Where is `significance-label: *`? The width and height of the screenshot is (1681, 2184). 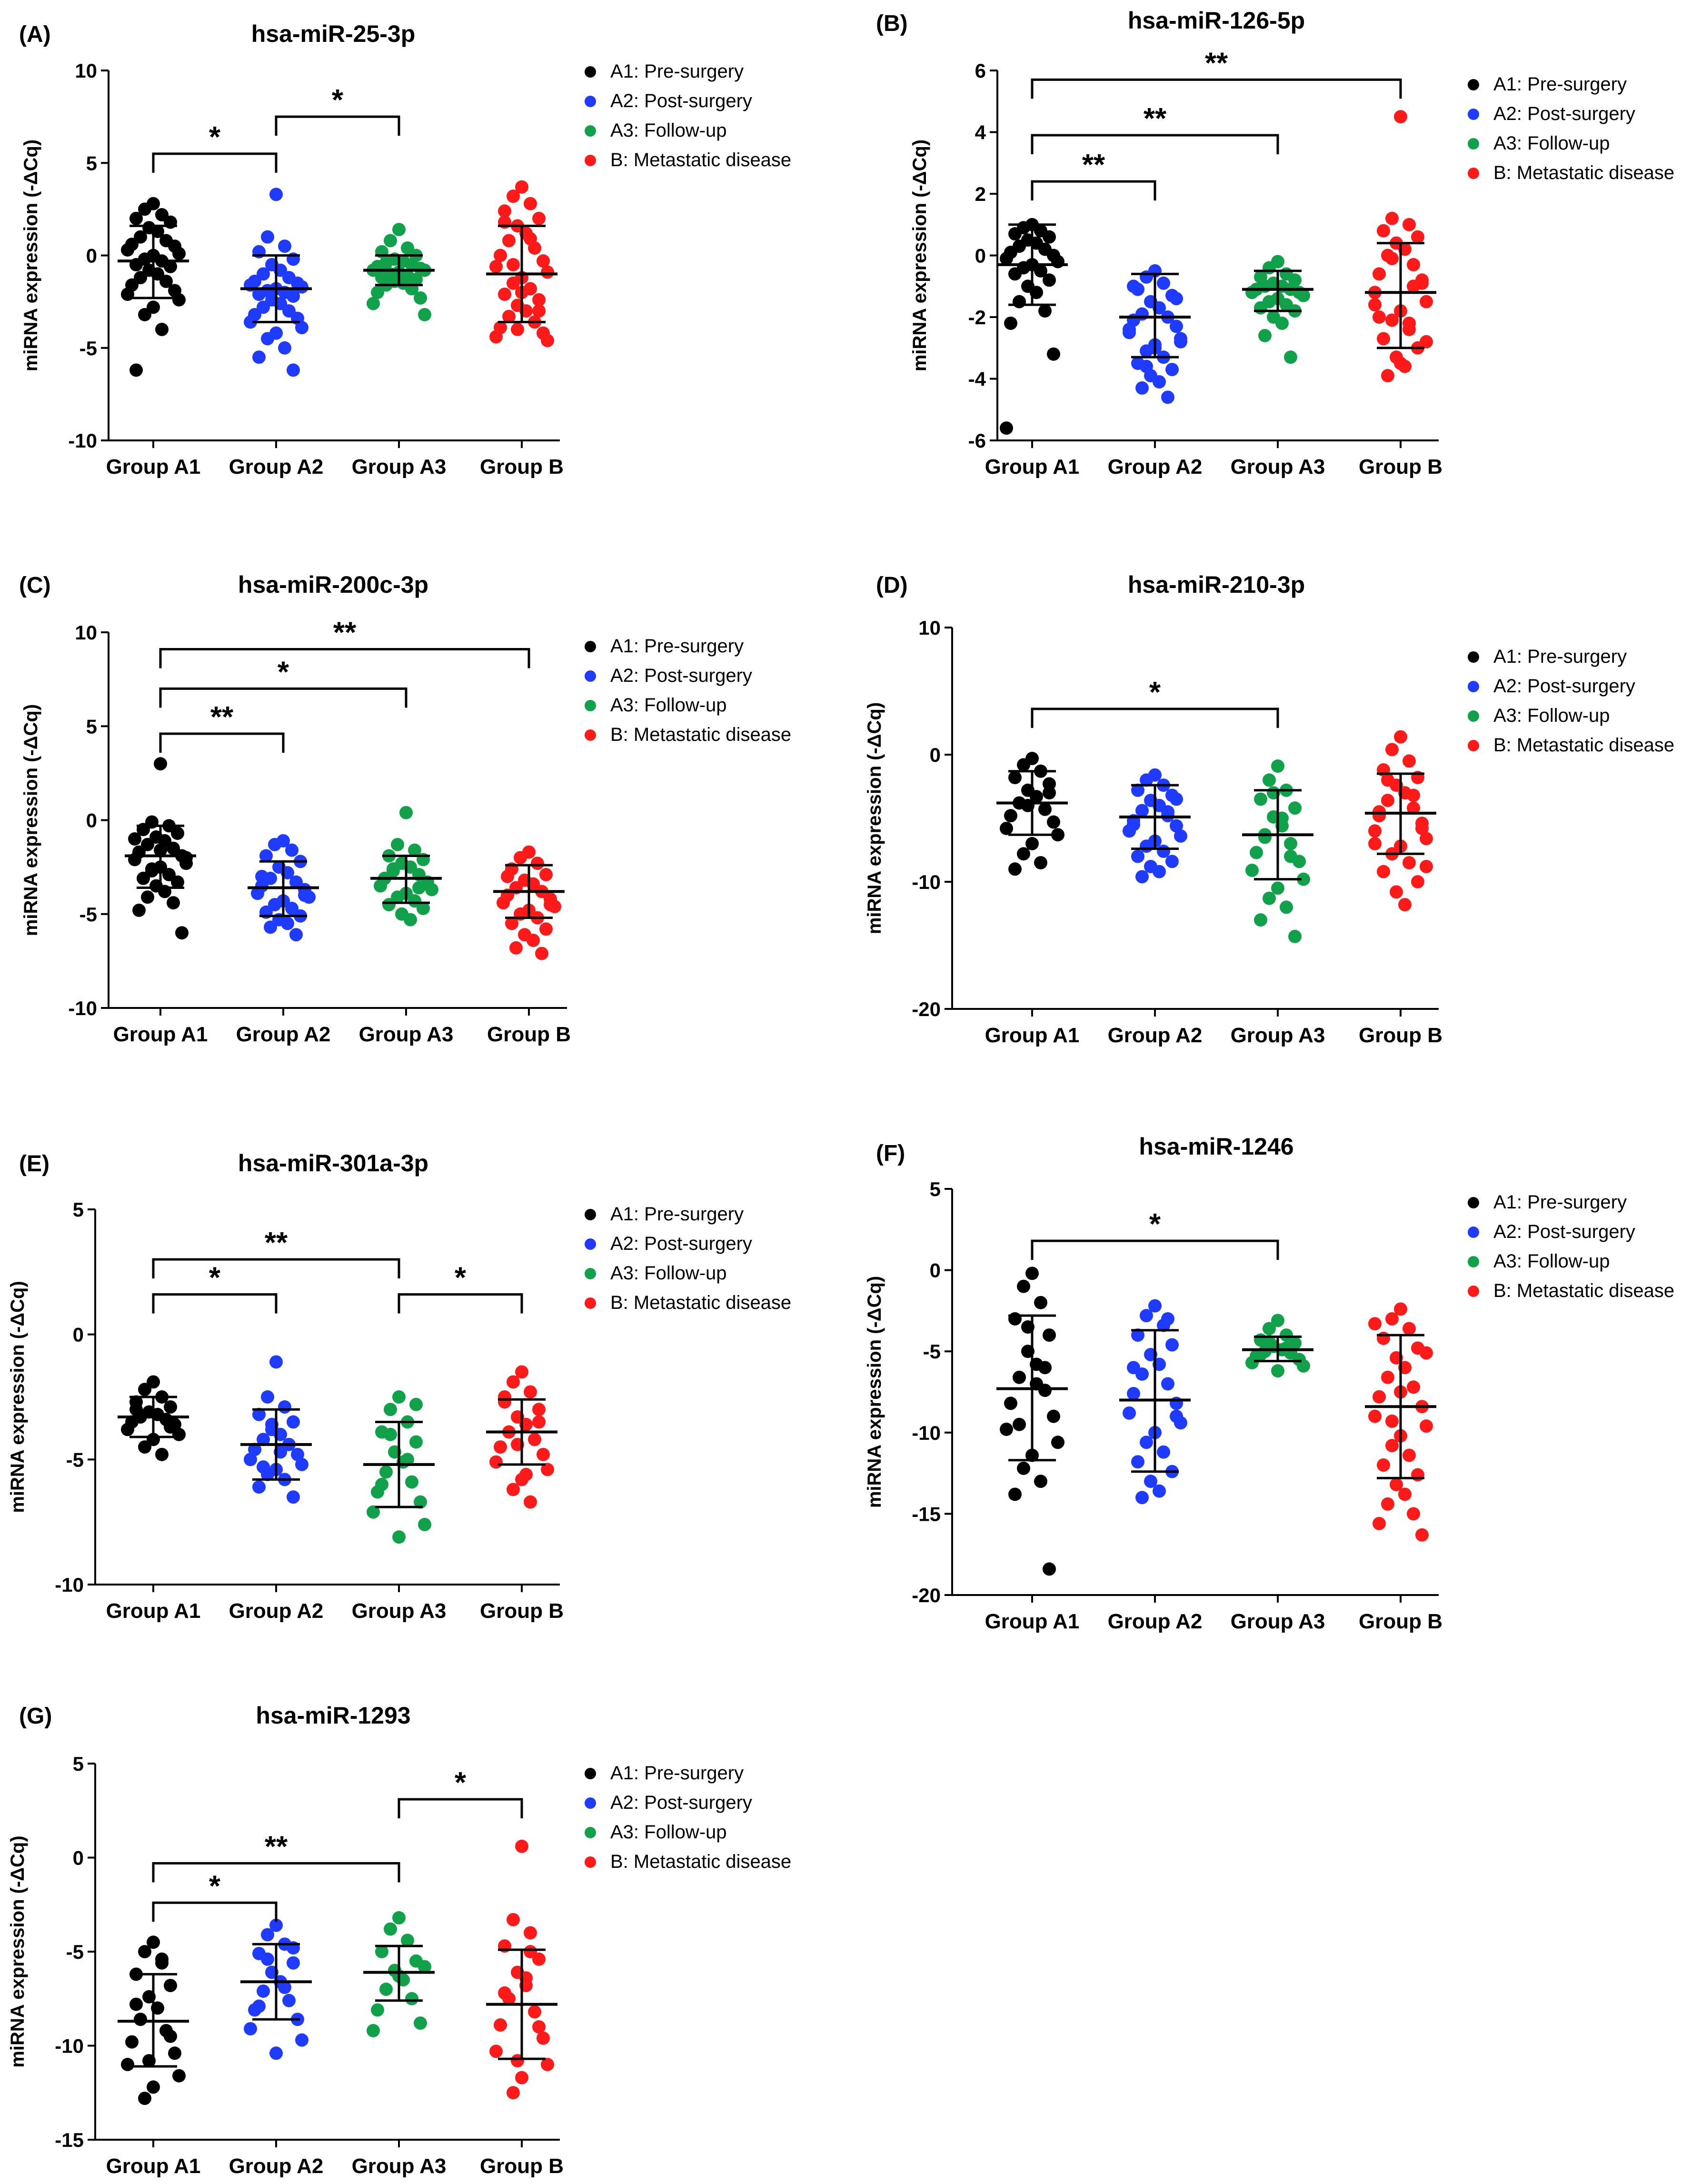
significance-label: * is located at coordinates (461, 1783).